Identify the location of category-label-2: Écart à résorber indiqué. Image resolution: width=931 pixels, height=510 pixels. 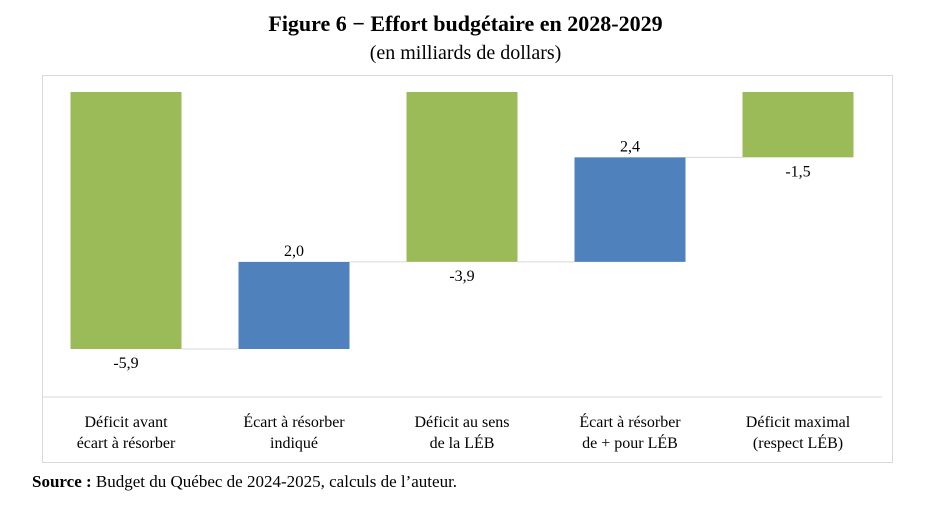
(294, 433).